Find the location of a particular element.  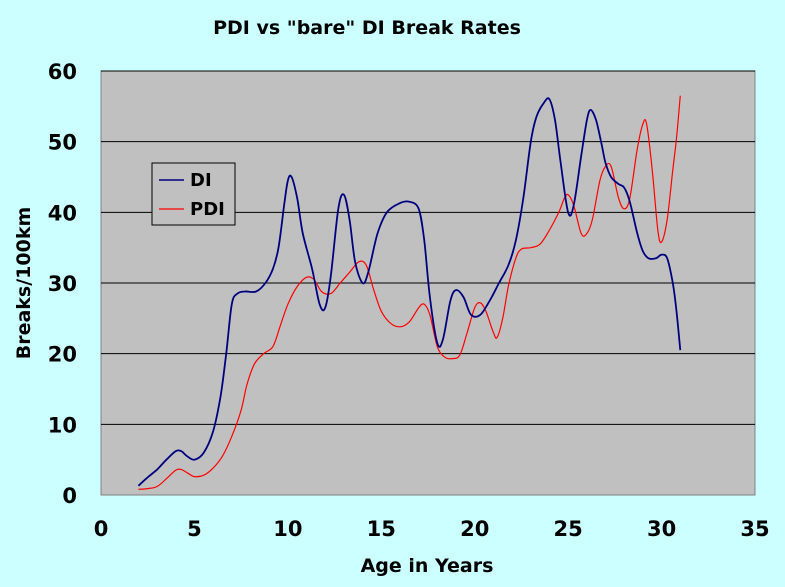

y-tick-label: 60 is located at coordinates (62, 72).